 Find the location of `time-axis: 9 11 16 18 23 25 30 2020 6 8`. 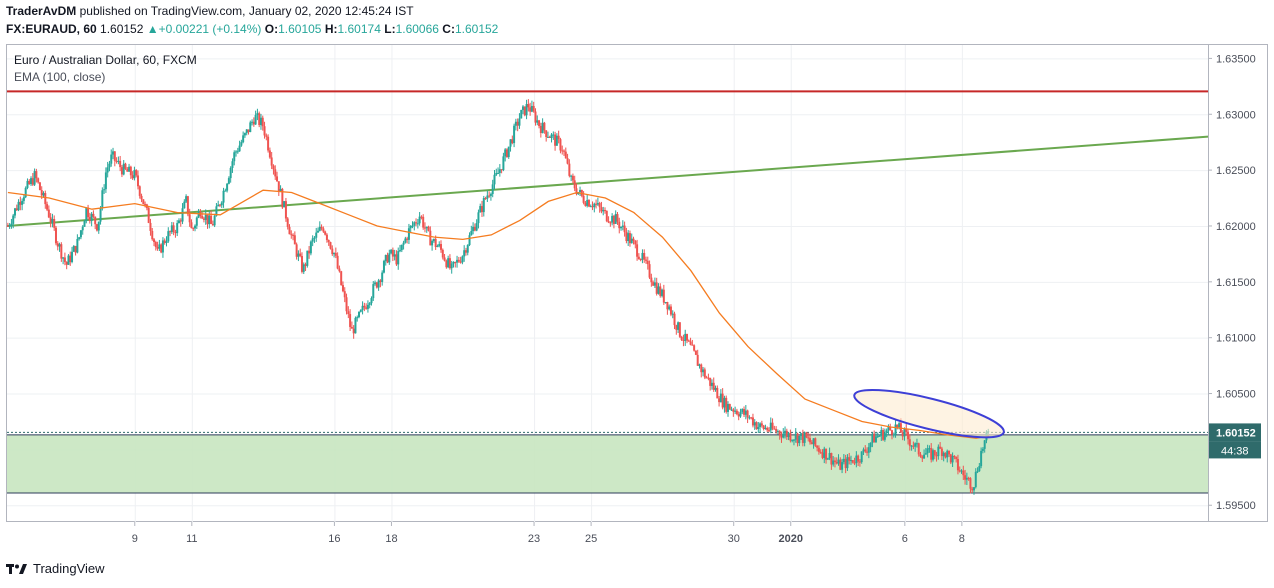

time-axis: 9 11 16 18 23 25 30 2020 6 8 is located at coordinates (548, 533).